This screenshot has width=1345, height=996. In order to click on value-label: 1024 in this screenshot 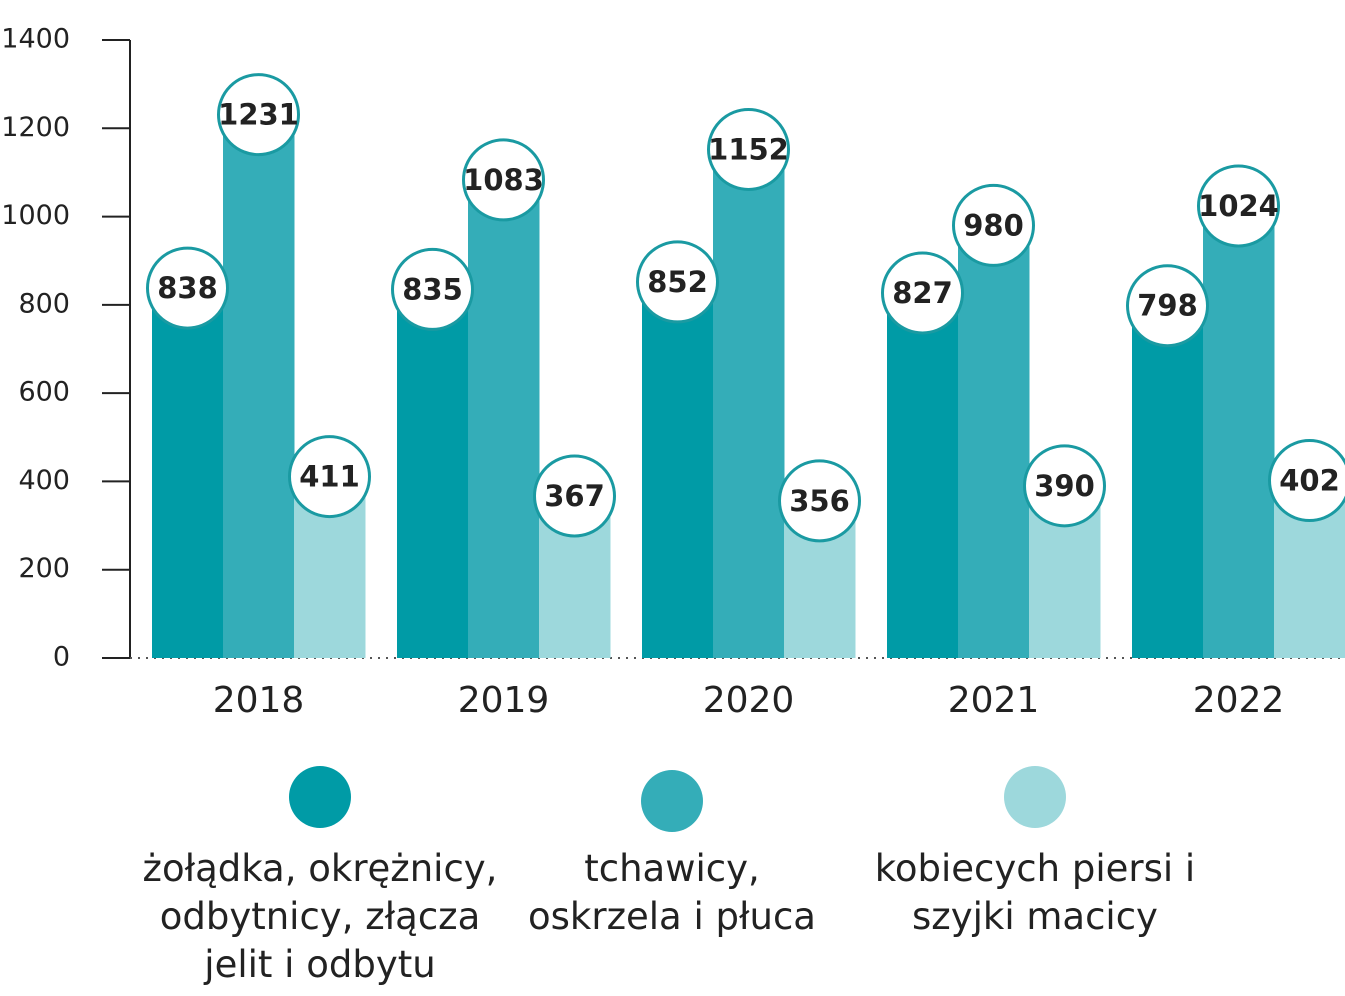, I will do `click(1238, 206)`.